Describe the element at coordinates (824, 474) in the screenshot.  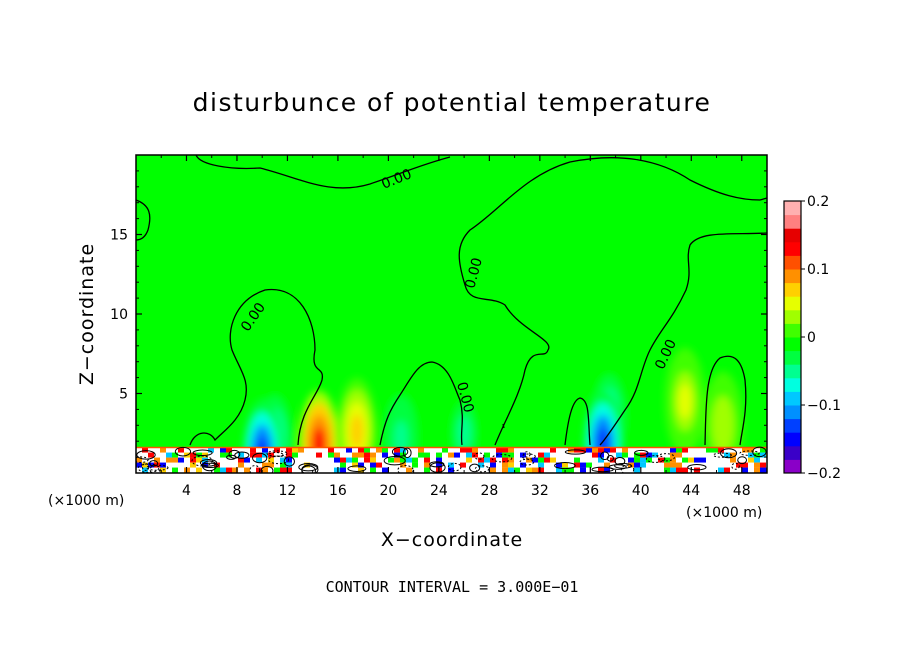
I see `colorbar-tick-label: −0.2` at that location.